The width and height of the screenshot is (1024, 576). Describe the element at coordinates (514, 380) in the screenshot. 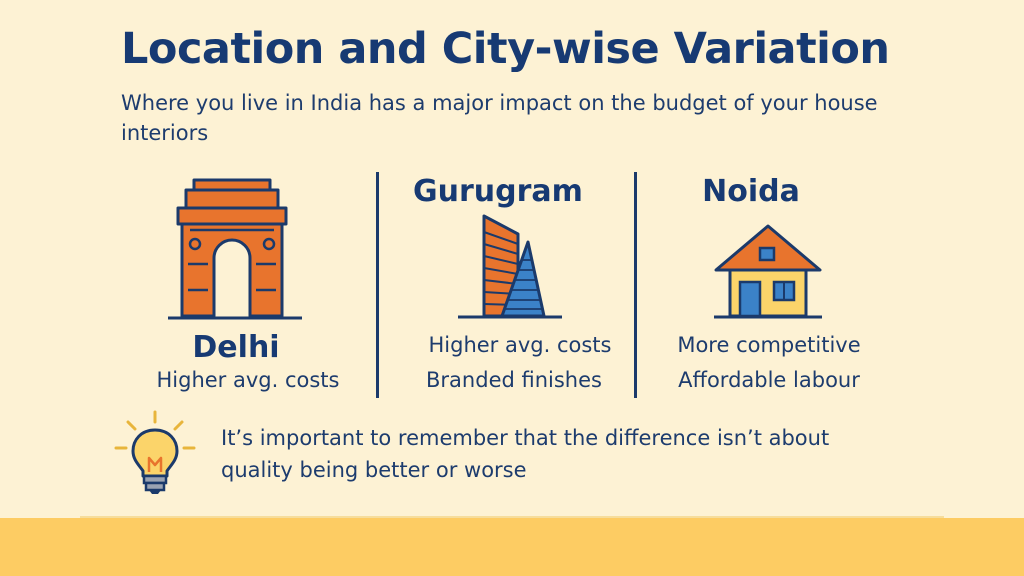

I see `city-detail-gurugram-2: Branded finishes` at that location.